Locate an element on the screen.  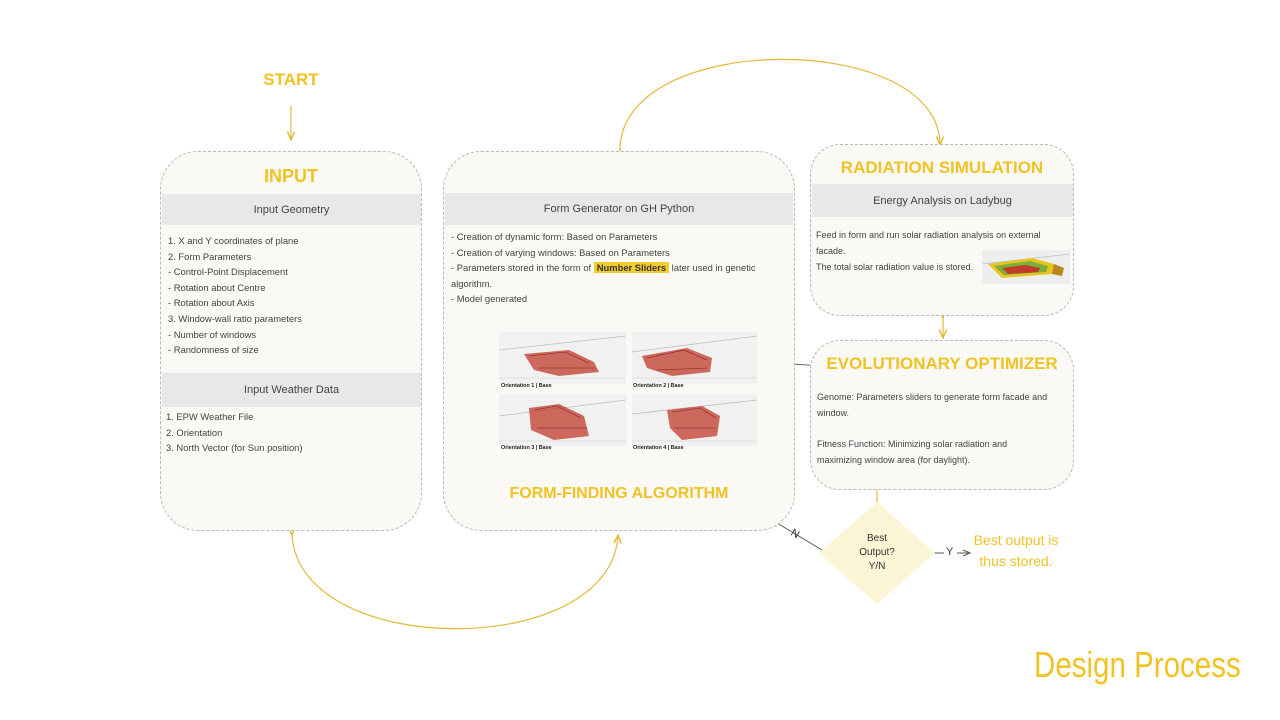
list-item: 2. Form Parameters is located at coordinates (210, 256).